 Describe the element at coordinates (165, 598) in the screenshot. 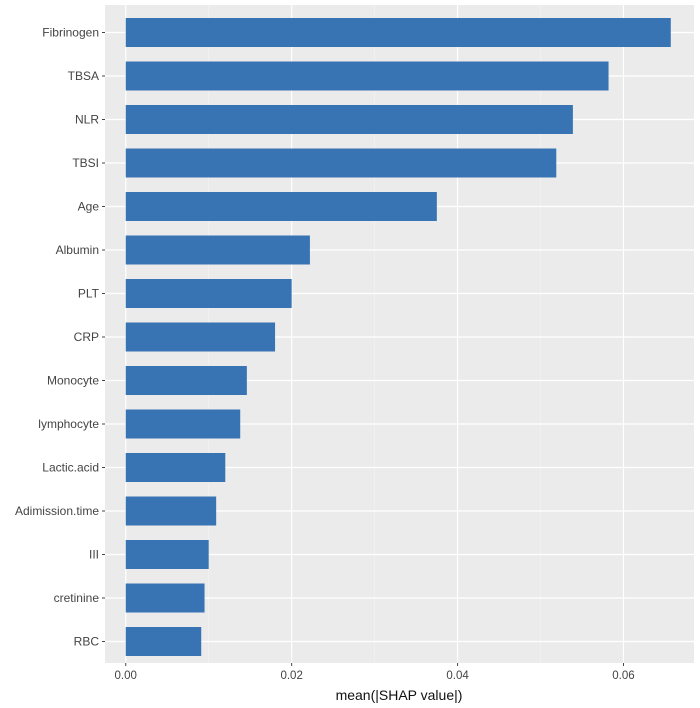

I see `bar-cretinine` at that location.